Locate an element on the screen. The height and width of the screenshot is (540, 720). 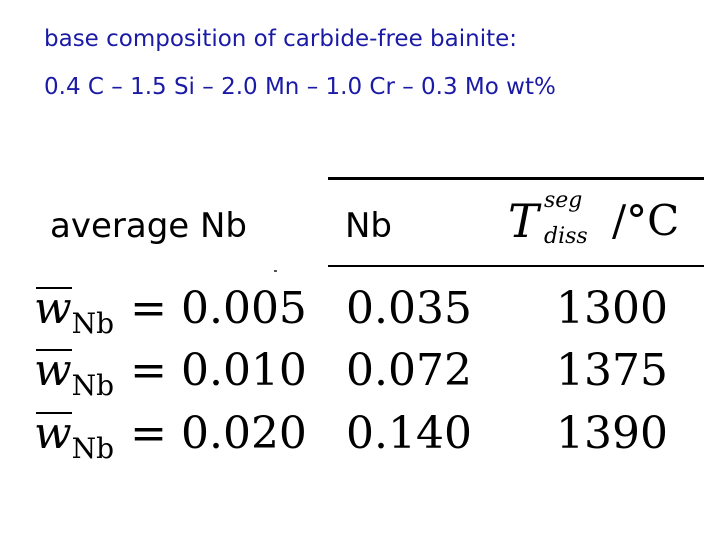
temperature-subscript: diss is located at coordinates (566, 236).